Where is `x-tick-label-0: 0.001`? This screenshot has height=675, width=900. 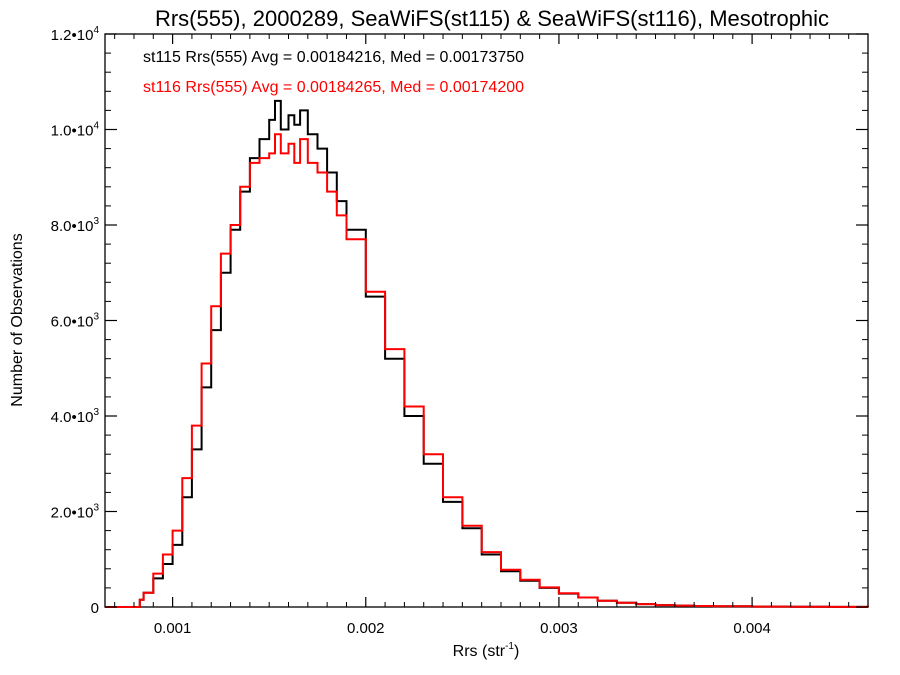
x-tick-label-0: 0.001 is located at coordinates (173, 628).